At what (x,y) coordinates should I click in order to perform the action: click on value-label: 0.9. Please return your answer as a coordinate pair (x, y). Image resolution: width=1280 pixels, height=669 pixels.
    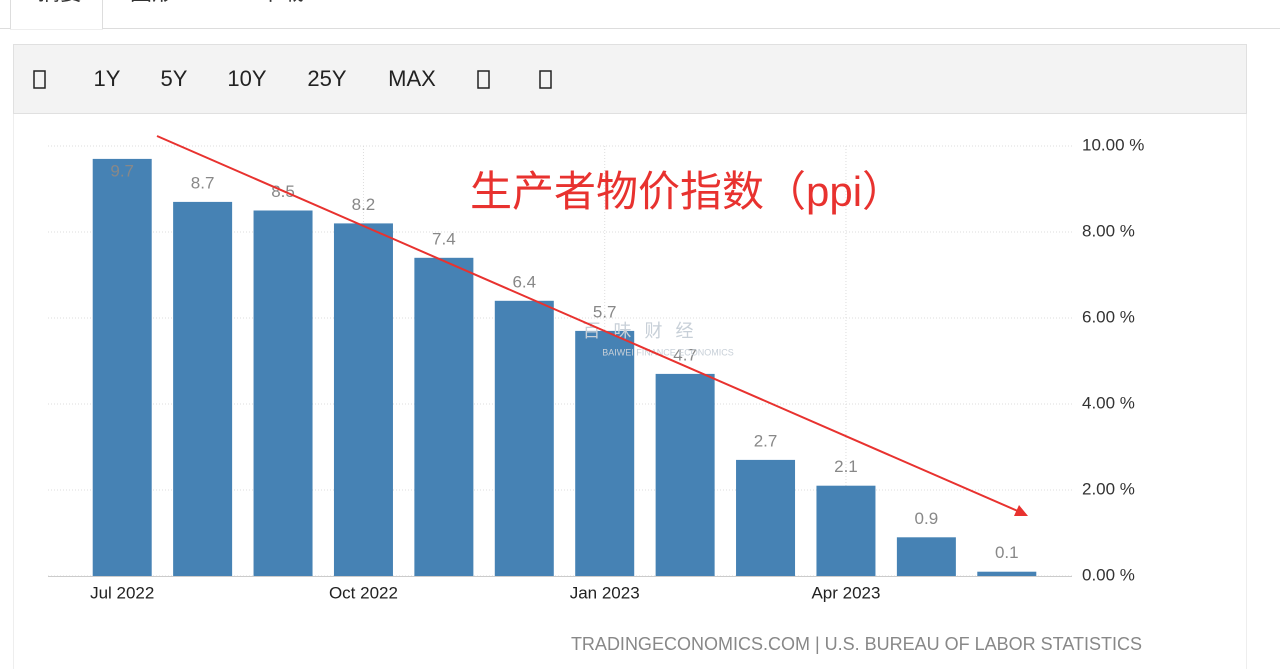
    Looking at the image, I should click on (927, 518).